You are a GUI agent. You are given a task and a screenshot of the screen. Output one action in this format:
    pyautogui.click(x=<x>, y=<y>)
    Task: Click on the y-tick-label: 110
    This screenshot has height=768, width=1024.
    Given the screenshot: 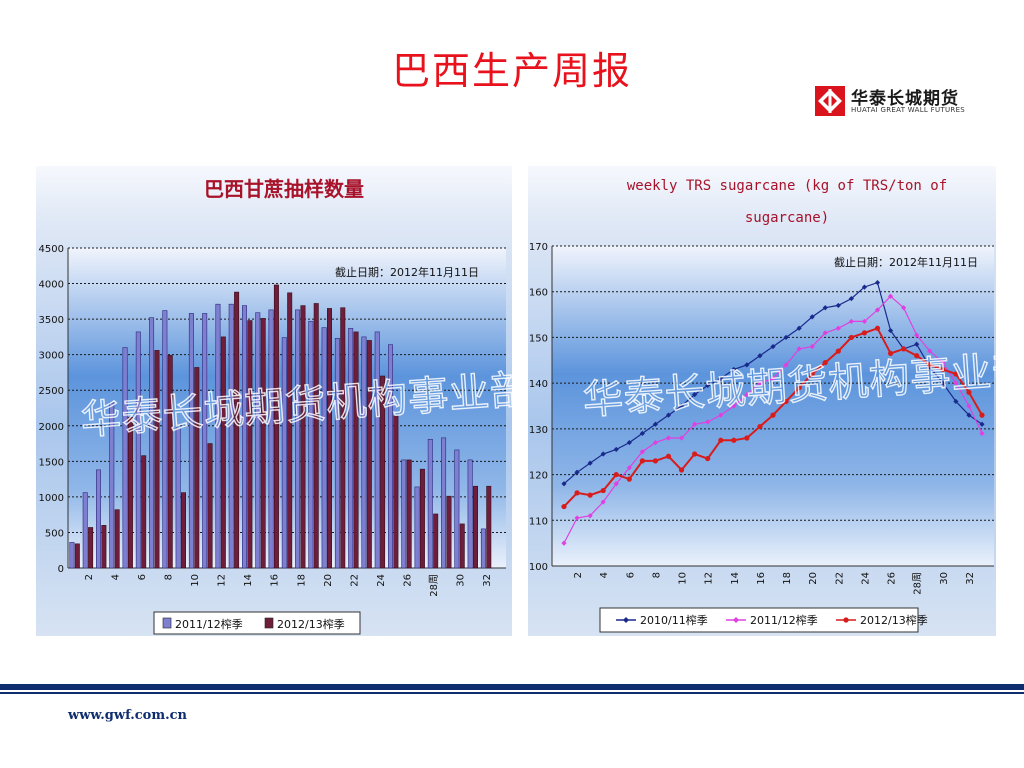 What is the action you would take?
    pyautogui.click(x=538, y=521)
    